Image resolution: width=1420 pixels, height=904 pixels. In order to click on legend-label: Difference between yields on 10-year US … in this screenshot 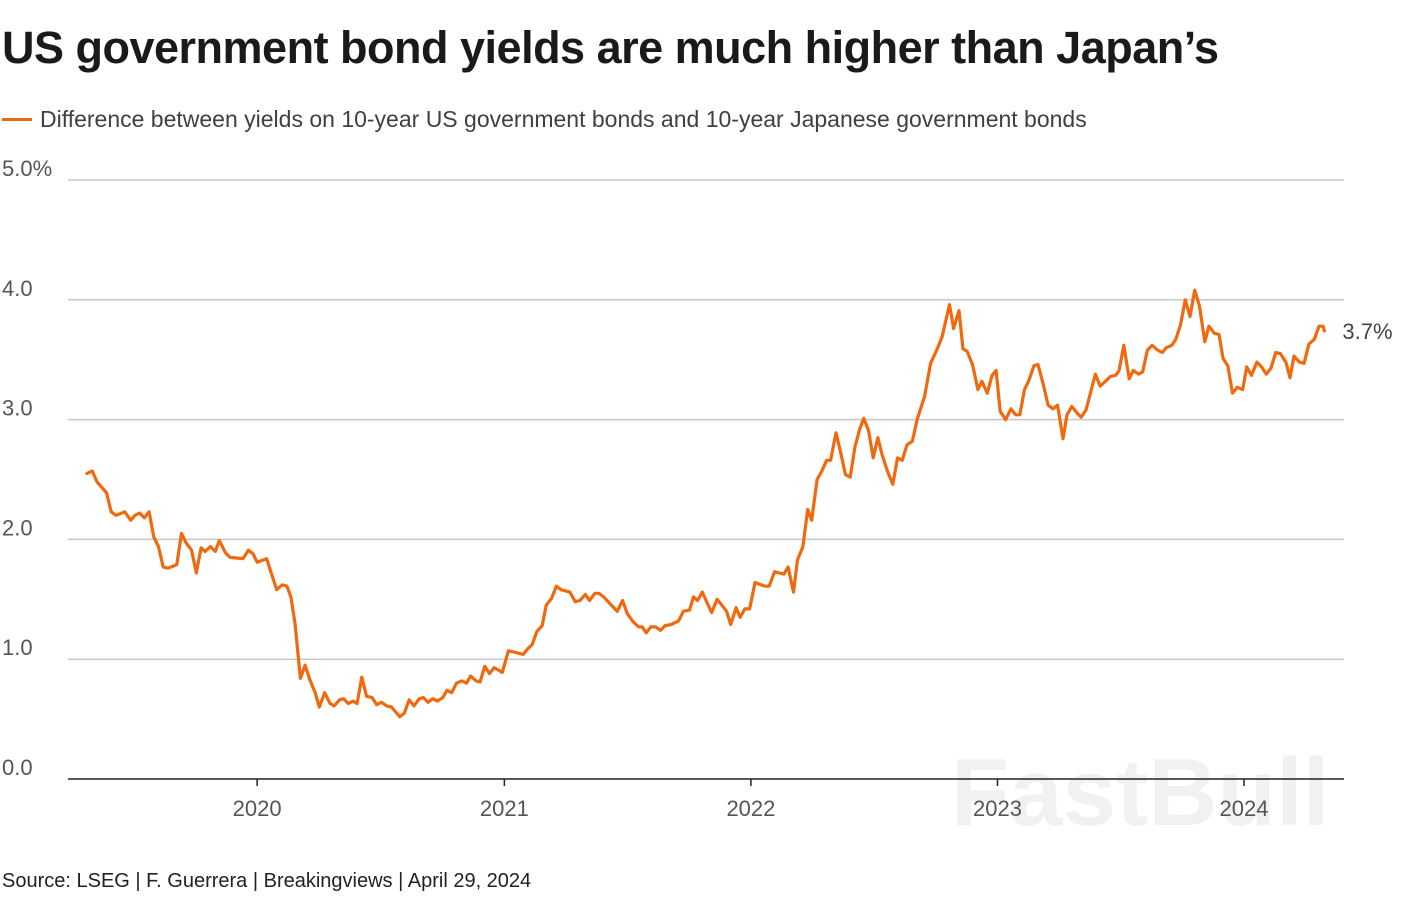, I will do `click(563, 119)`.